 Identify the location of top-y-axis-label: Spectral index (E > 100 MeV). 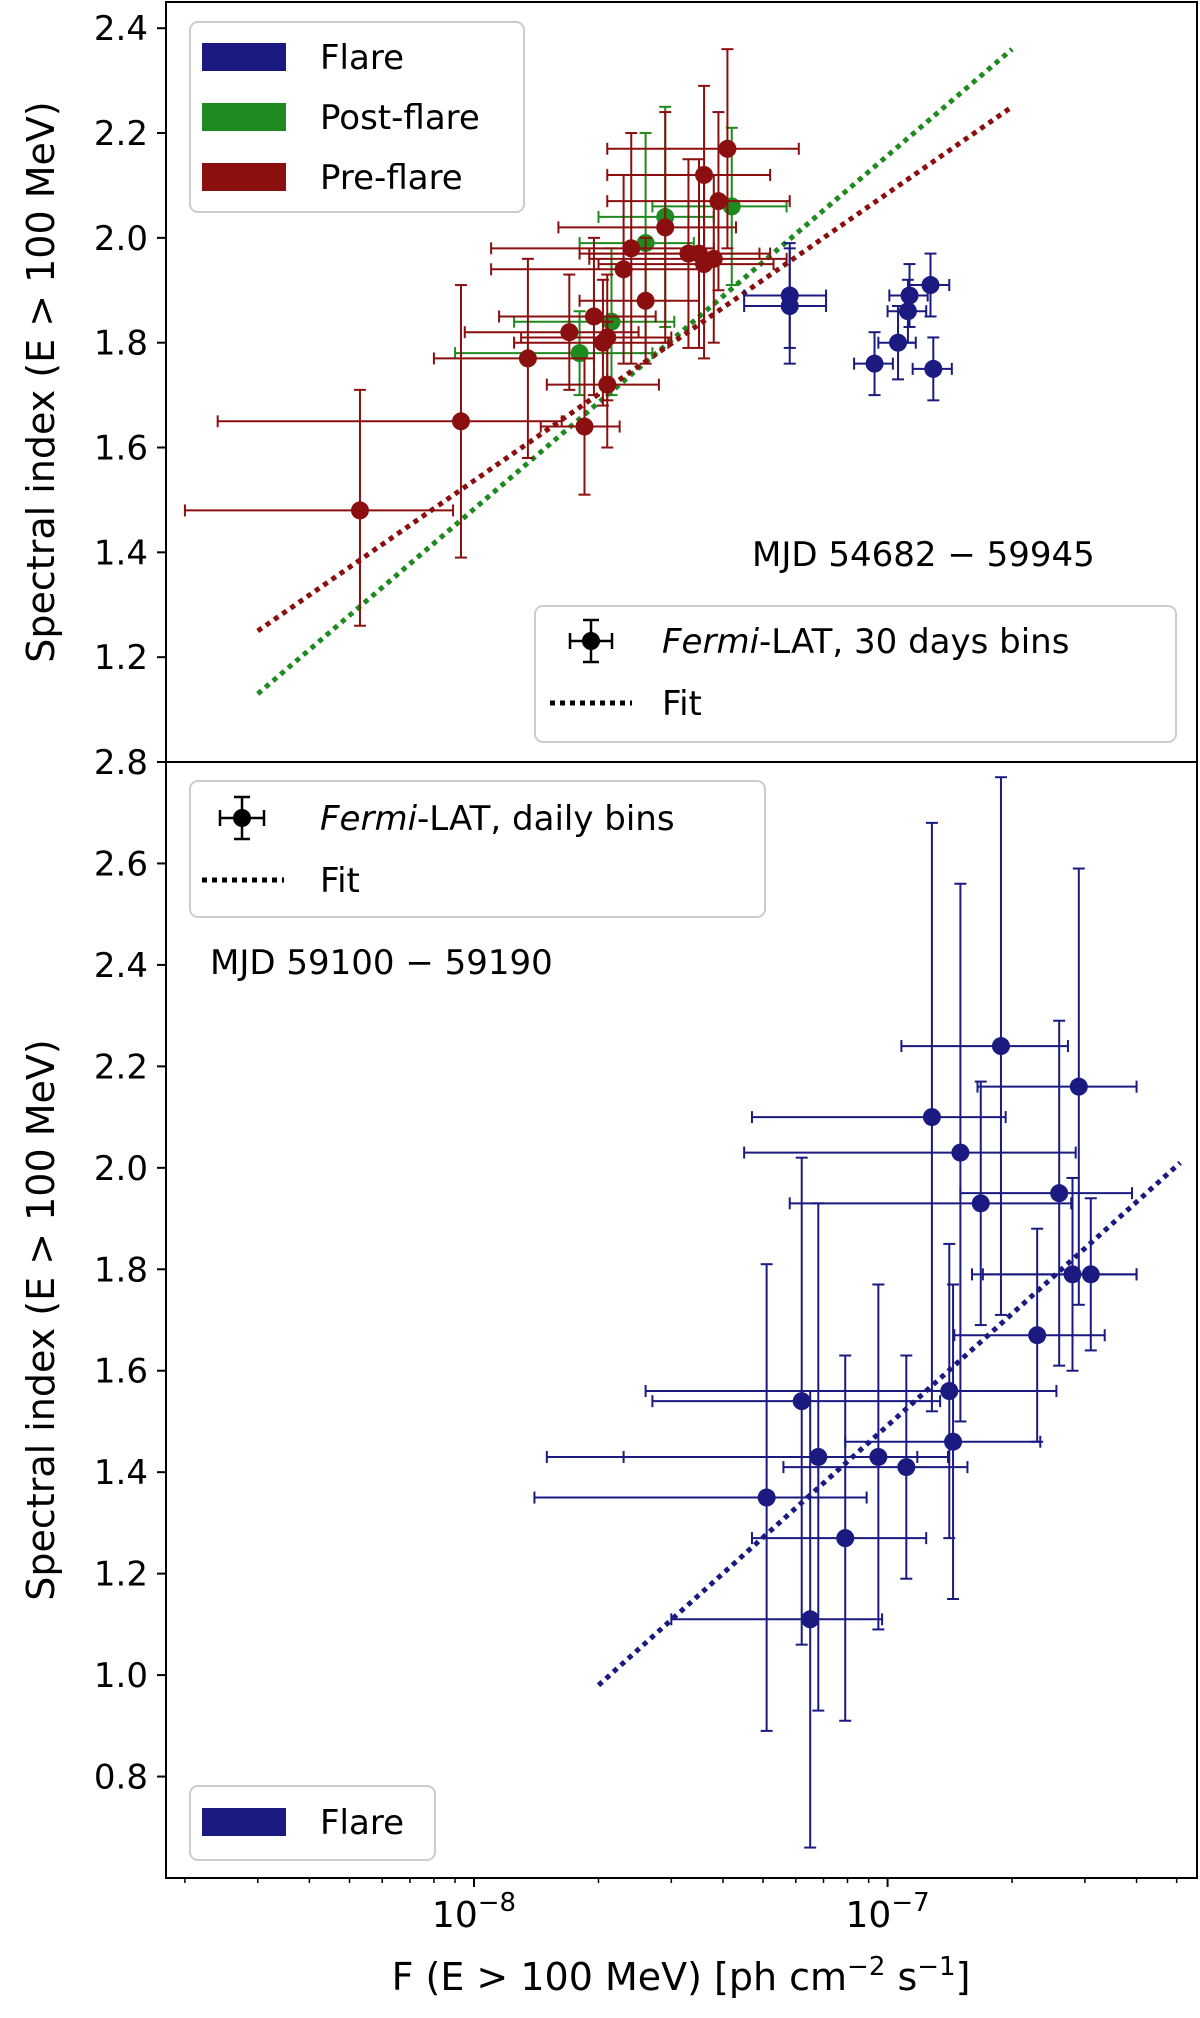
(41, 381).